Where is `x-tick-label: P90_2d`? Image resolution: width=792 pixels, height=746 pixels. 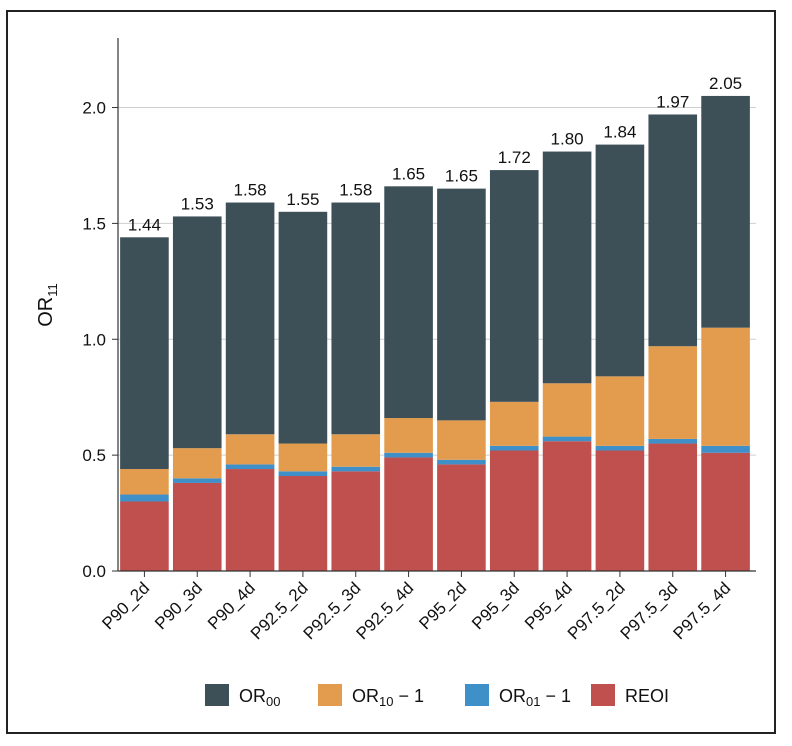 x-tick-label: P90_2d is located at coordinates (125, 605).